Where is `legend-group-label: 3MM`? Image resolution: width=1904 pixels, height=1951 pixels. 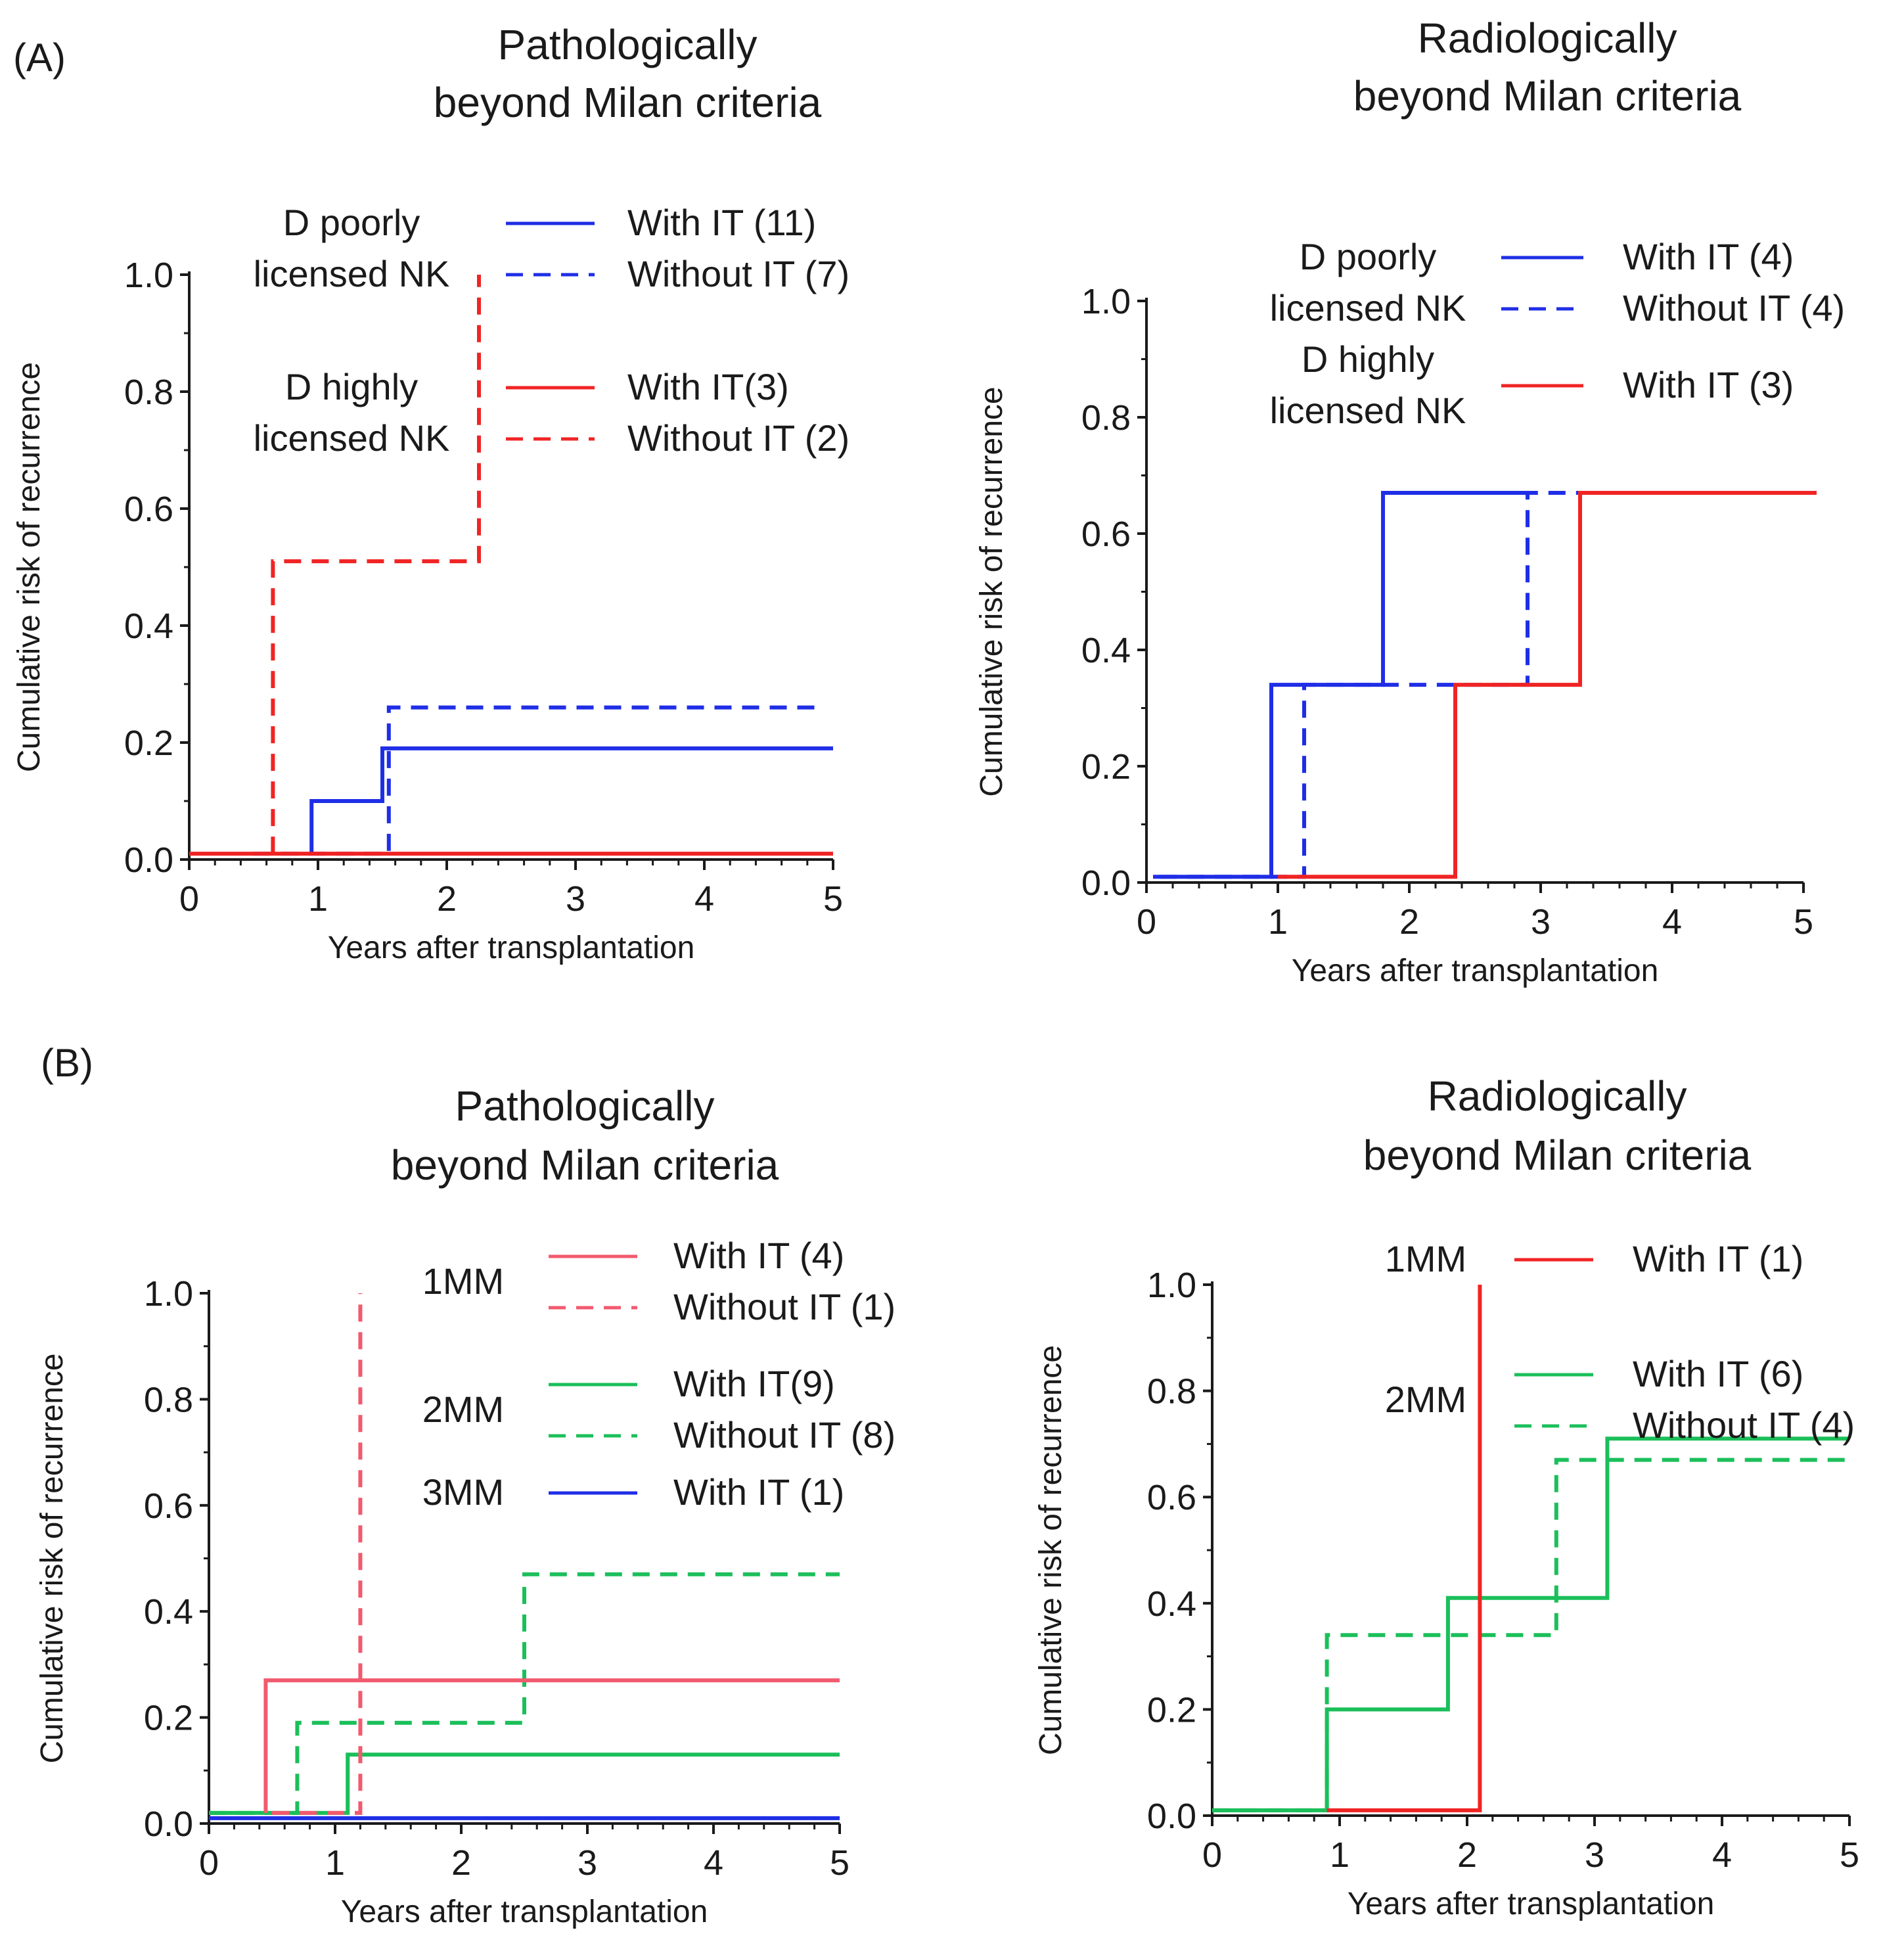 legend-group-label: 3MM is located at coordinates (463, 1492).